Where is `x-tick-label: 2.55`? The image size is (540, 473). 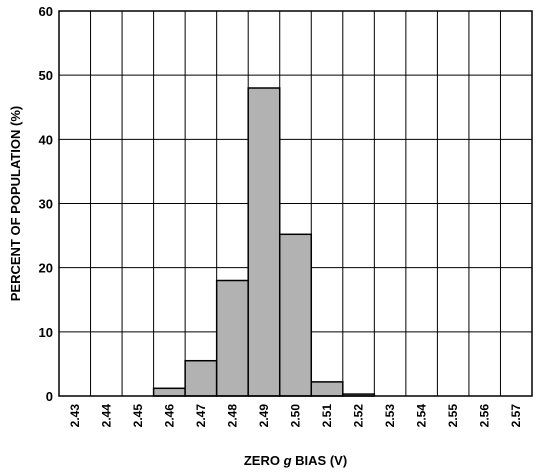
x-tick-label: 2.55 is located at coordinates (453, 416).